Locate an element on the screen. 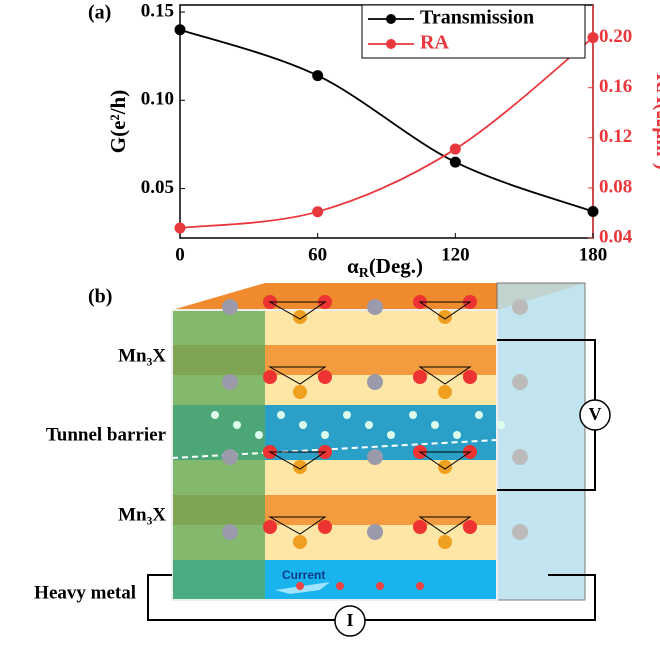  layer-label: Mn₃X is located at coordinates (142, 514).